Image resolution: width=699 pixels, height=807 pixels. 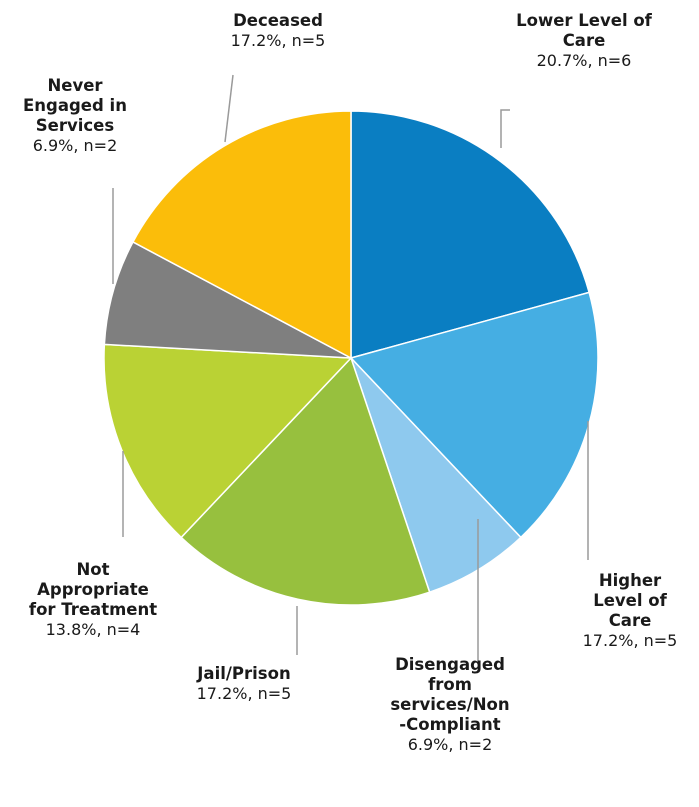 What do you see at coordinates (630, 600) in the screenshot?
I see `slice-label-name-line: Level of` at bounding box center [630, 600].